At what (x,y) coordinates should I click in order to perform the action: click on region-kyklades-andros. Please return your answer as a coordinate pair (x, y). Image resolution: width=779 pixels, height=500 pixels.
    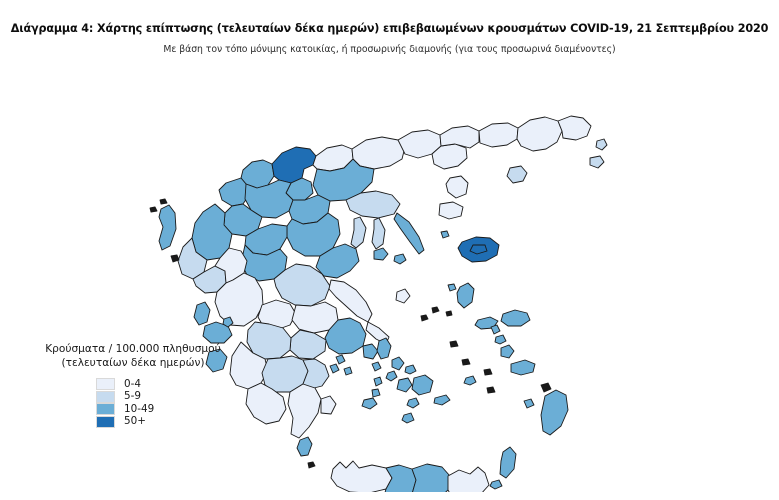
    Looking at the image, I should click on (384, 348).